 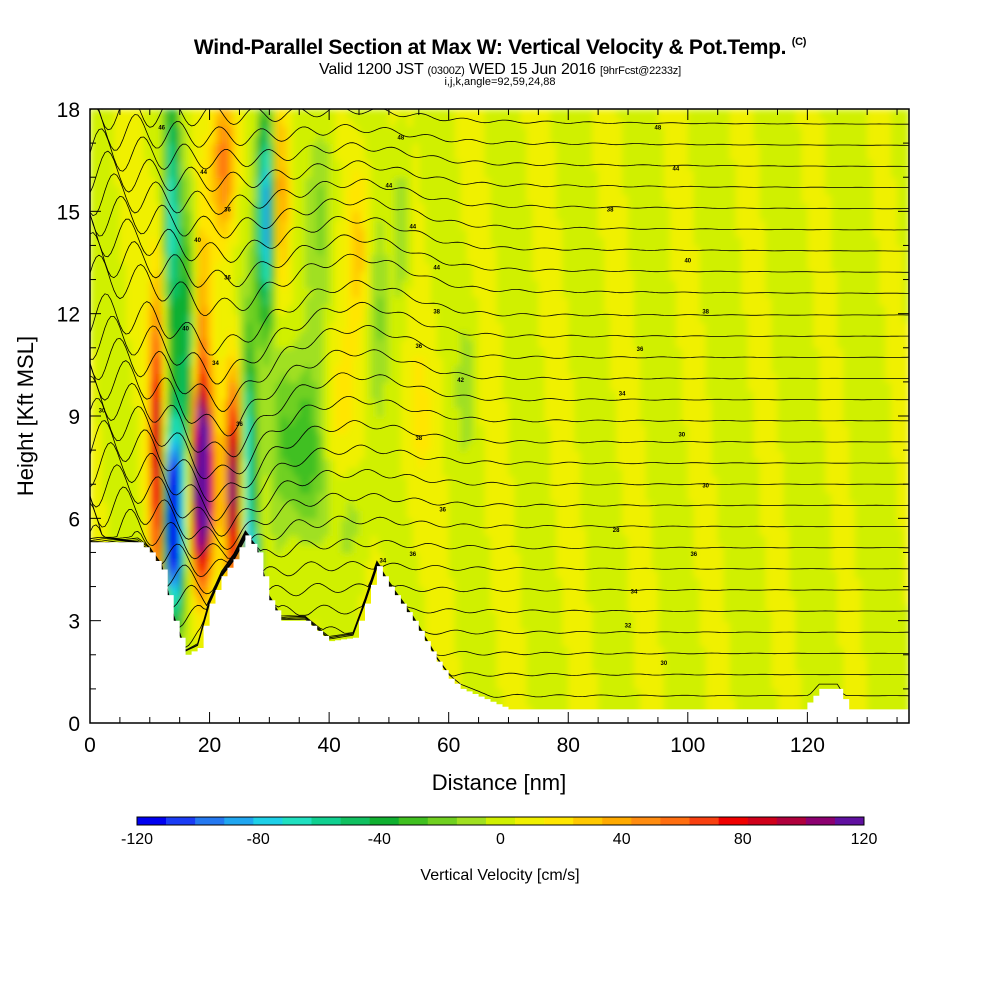 What do you see at coordinates (628, 627) in the screenshot?
I see `theta-label: 32` at bounding box center [628, 627].